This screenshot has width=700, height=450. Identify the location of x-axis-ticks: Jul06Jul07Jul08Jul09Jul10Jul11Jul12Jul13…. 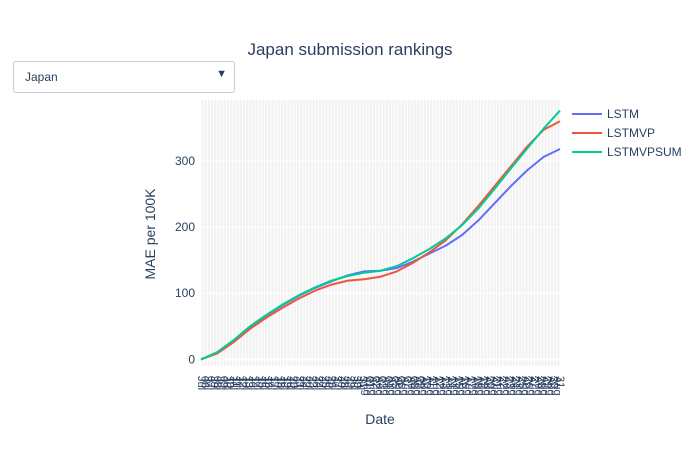
(380, 386).